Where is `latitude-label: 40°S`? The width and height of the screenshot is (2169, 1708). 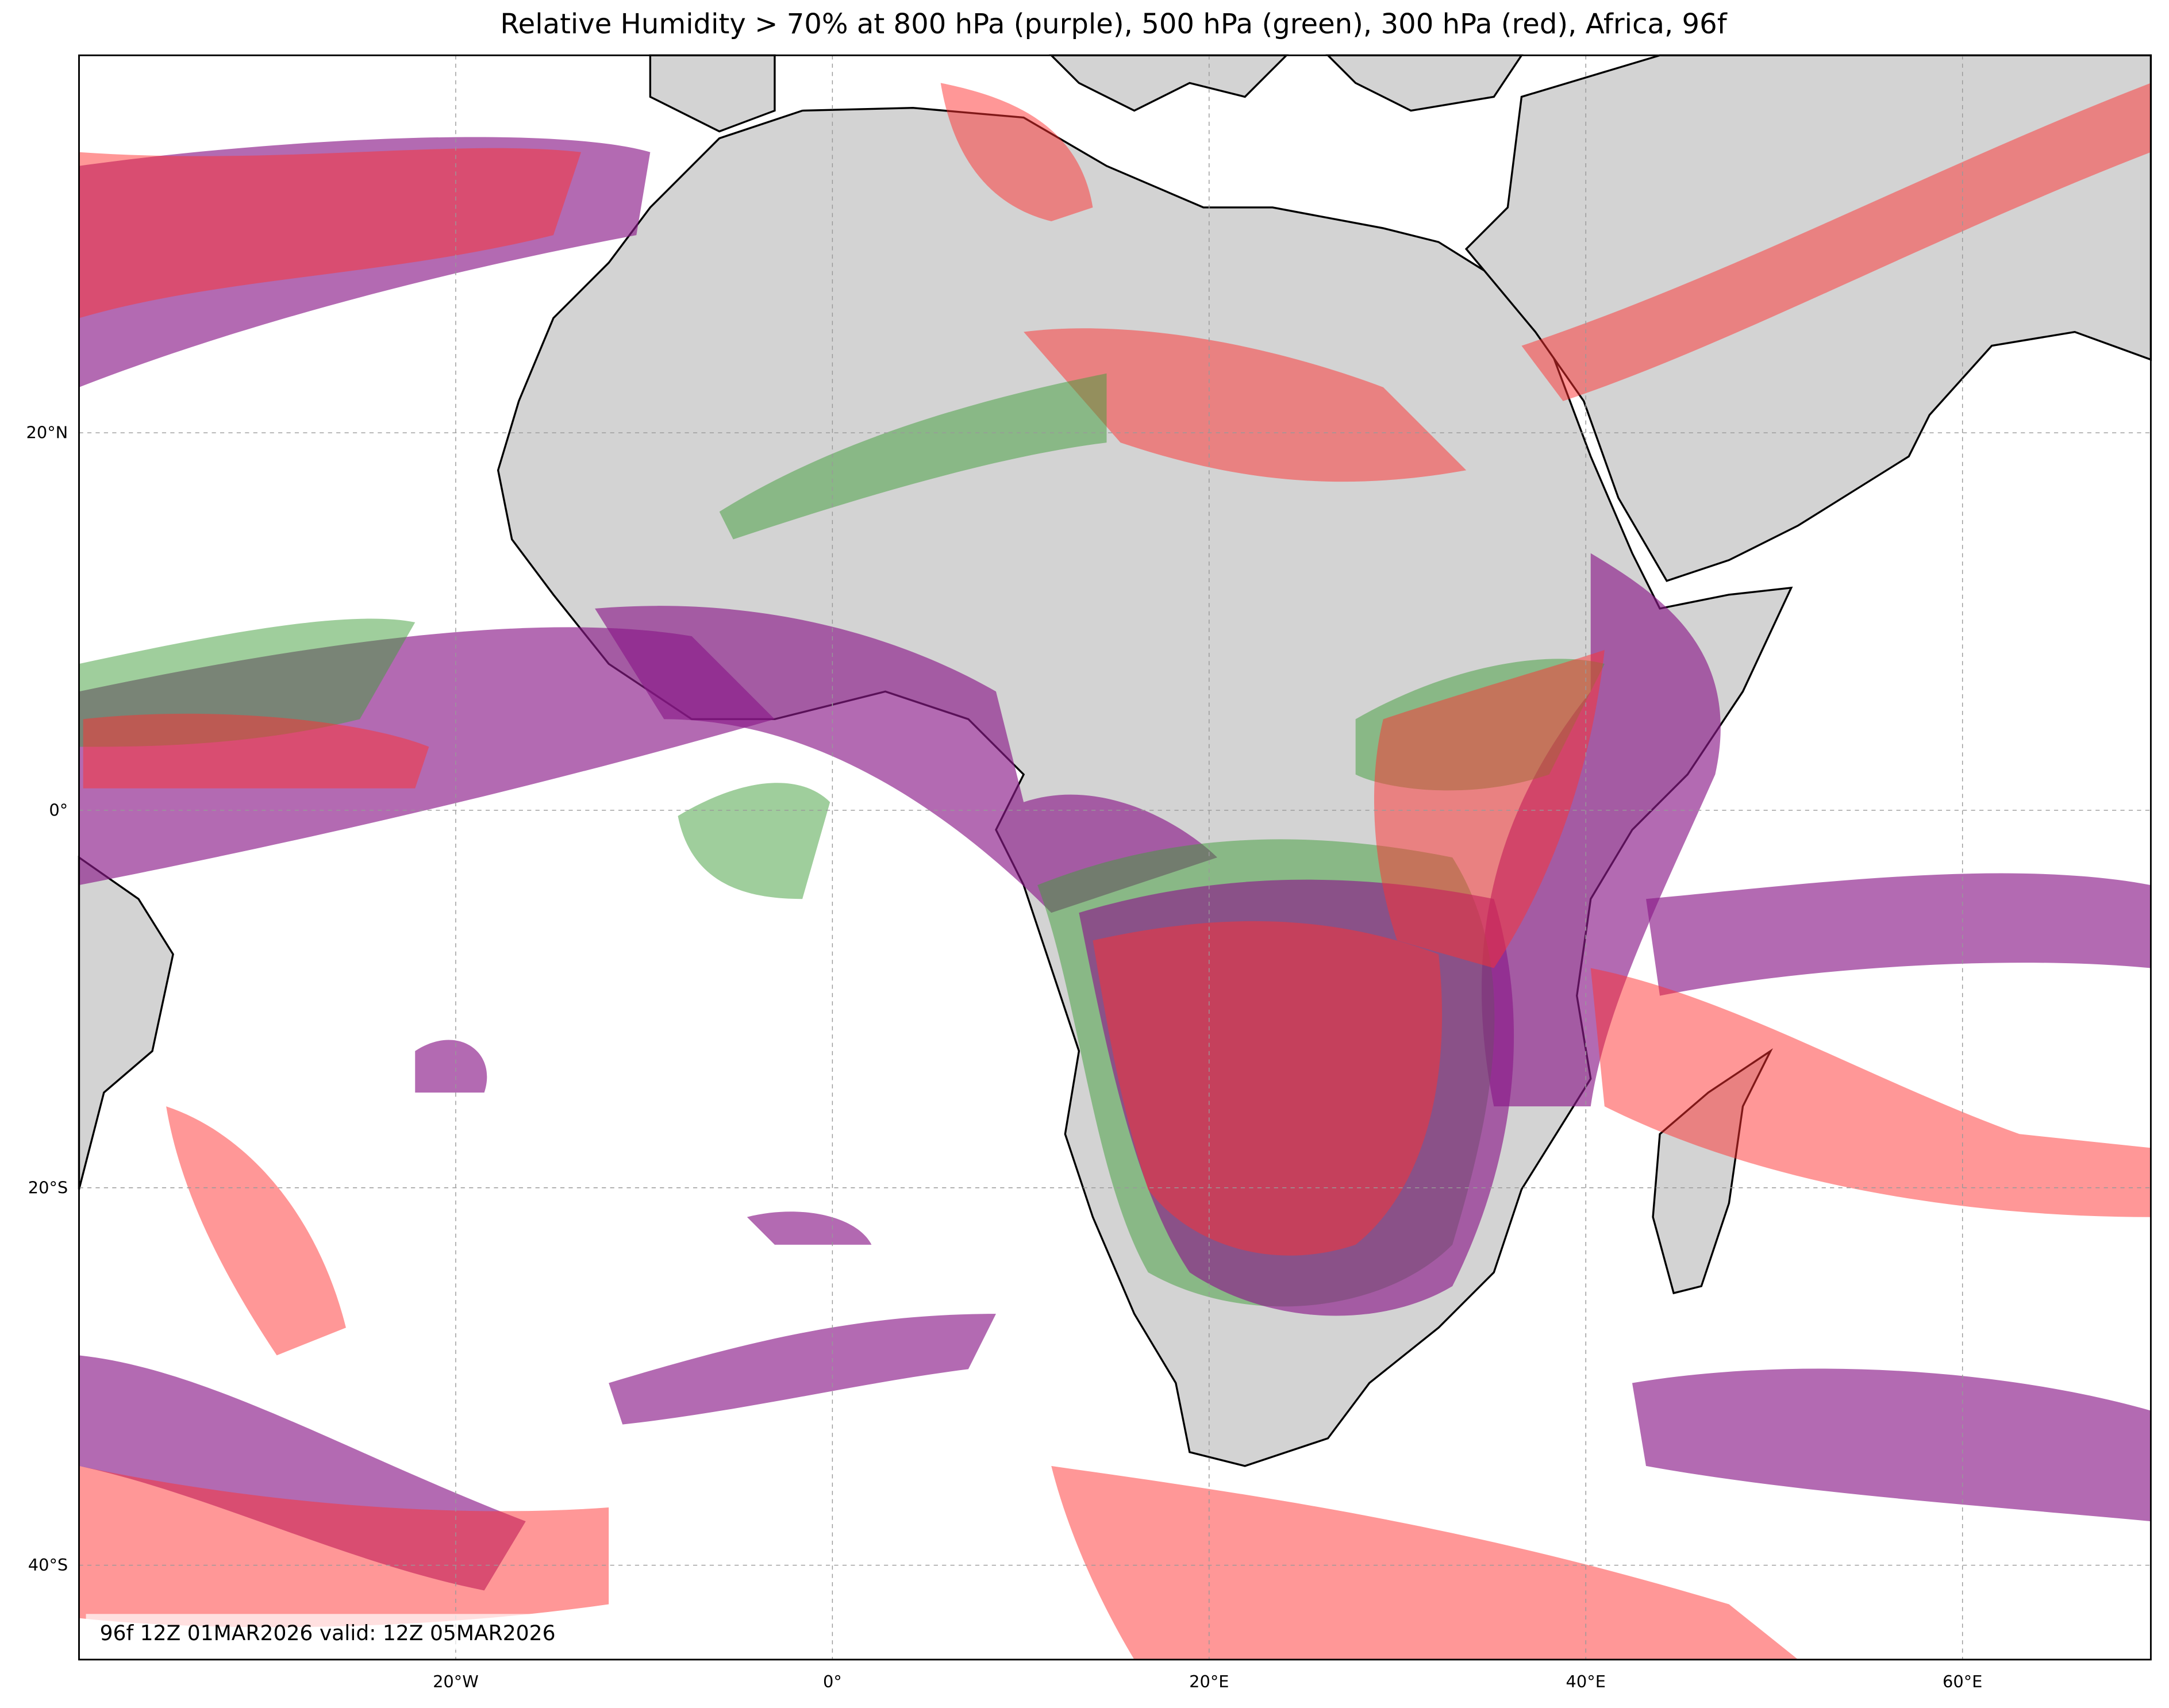 latitude-label: 40°S is located at coordinates (48, 1565).